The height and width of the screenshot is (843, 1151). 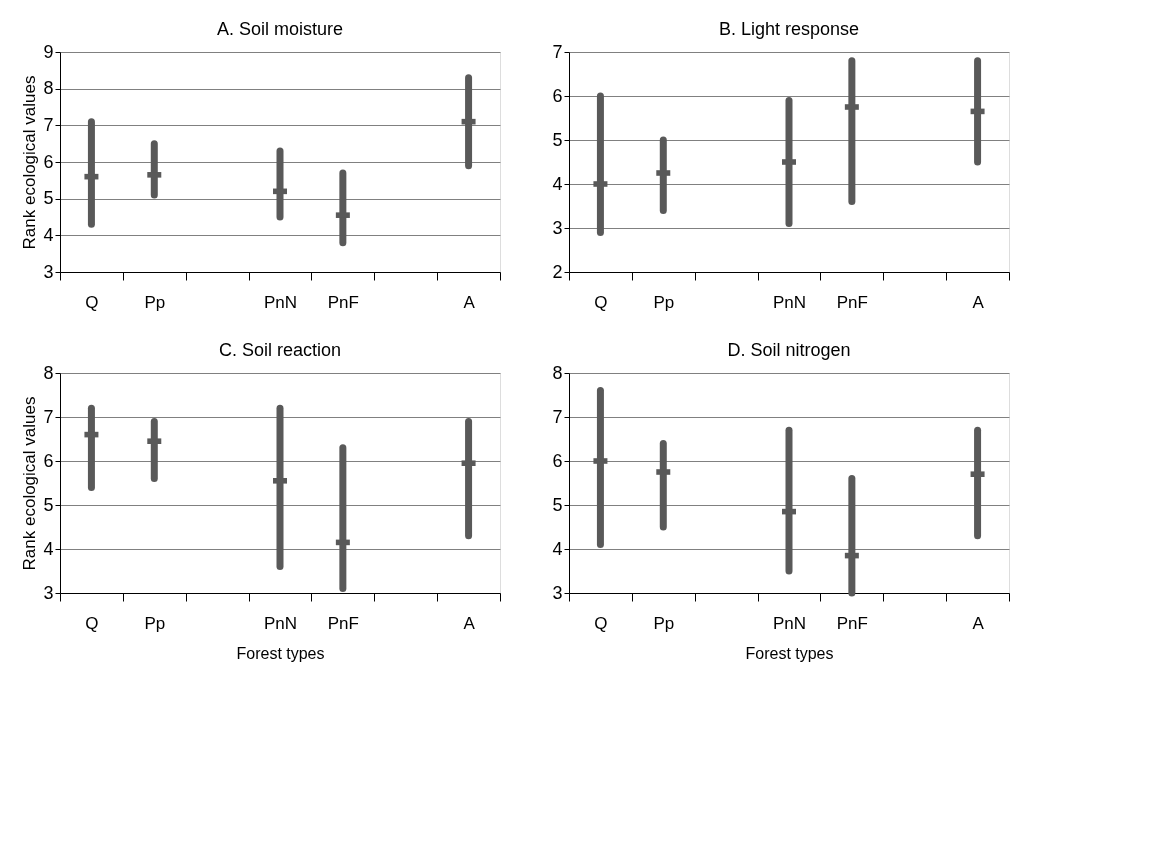 I want to click on y-tick-label: 9, so click(x=48, y=51).